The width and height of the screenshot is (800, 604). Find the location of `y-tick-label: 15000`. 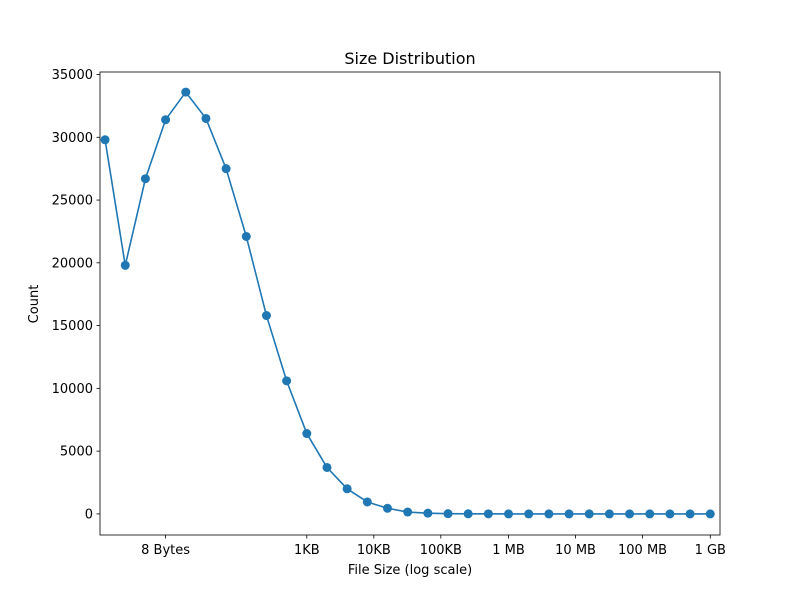

y-tick-label: 15000 is located at coordinates (72, 326).